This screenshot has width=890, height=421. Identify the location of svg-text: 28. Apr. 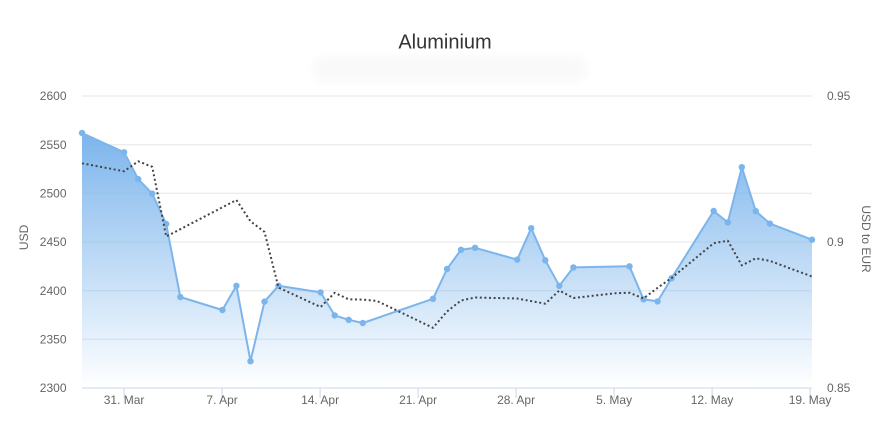
(516, 400).